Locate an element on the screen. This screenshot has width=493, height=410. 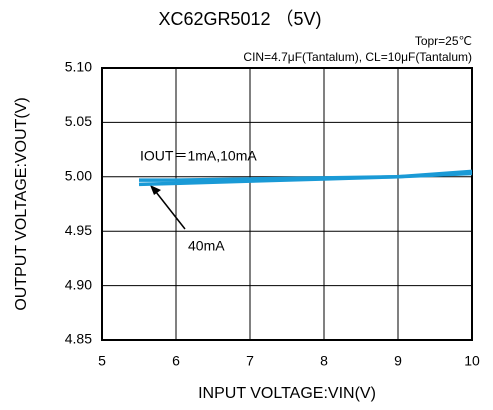
series-line is located at coordinates (305, 179).